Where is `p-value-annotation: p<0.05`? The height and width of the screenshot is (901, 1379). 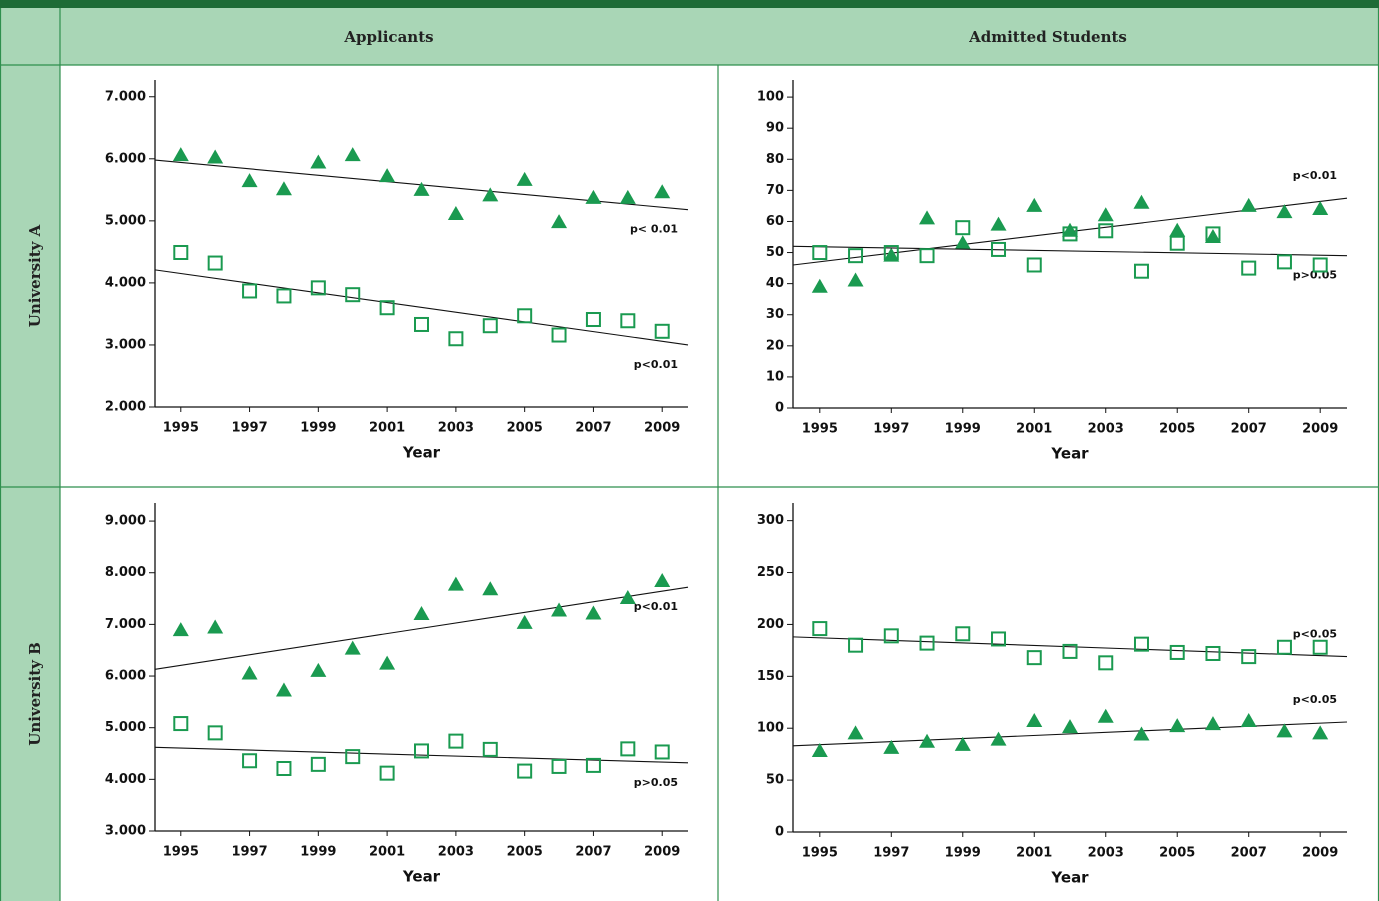 p-value-annotation: p<0.05 is located at coordinates (1315, 699).